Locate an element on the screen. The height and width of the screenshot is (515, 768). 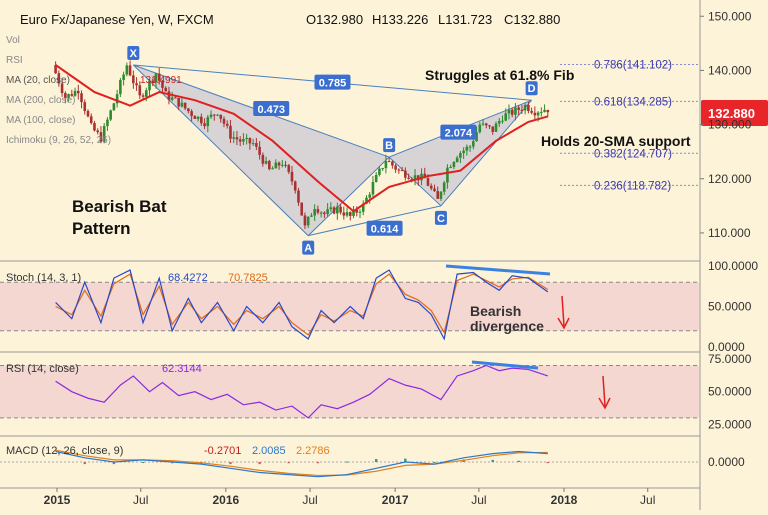
annotation-bearish-bat-1: Bearish Bat is located at coordinates (119, 206).